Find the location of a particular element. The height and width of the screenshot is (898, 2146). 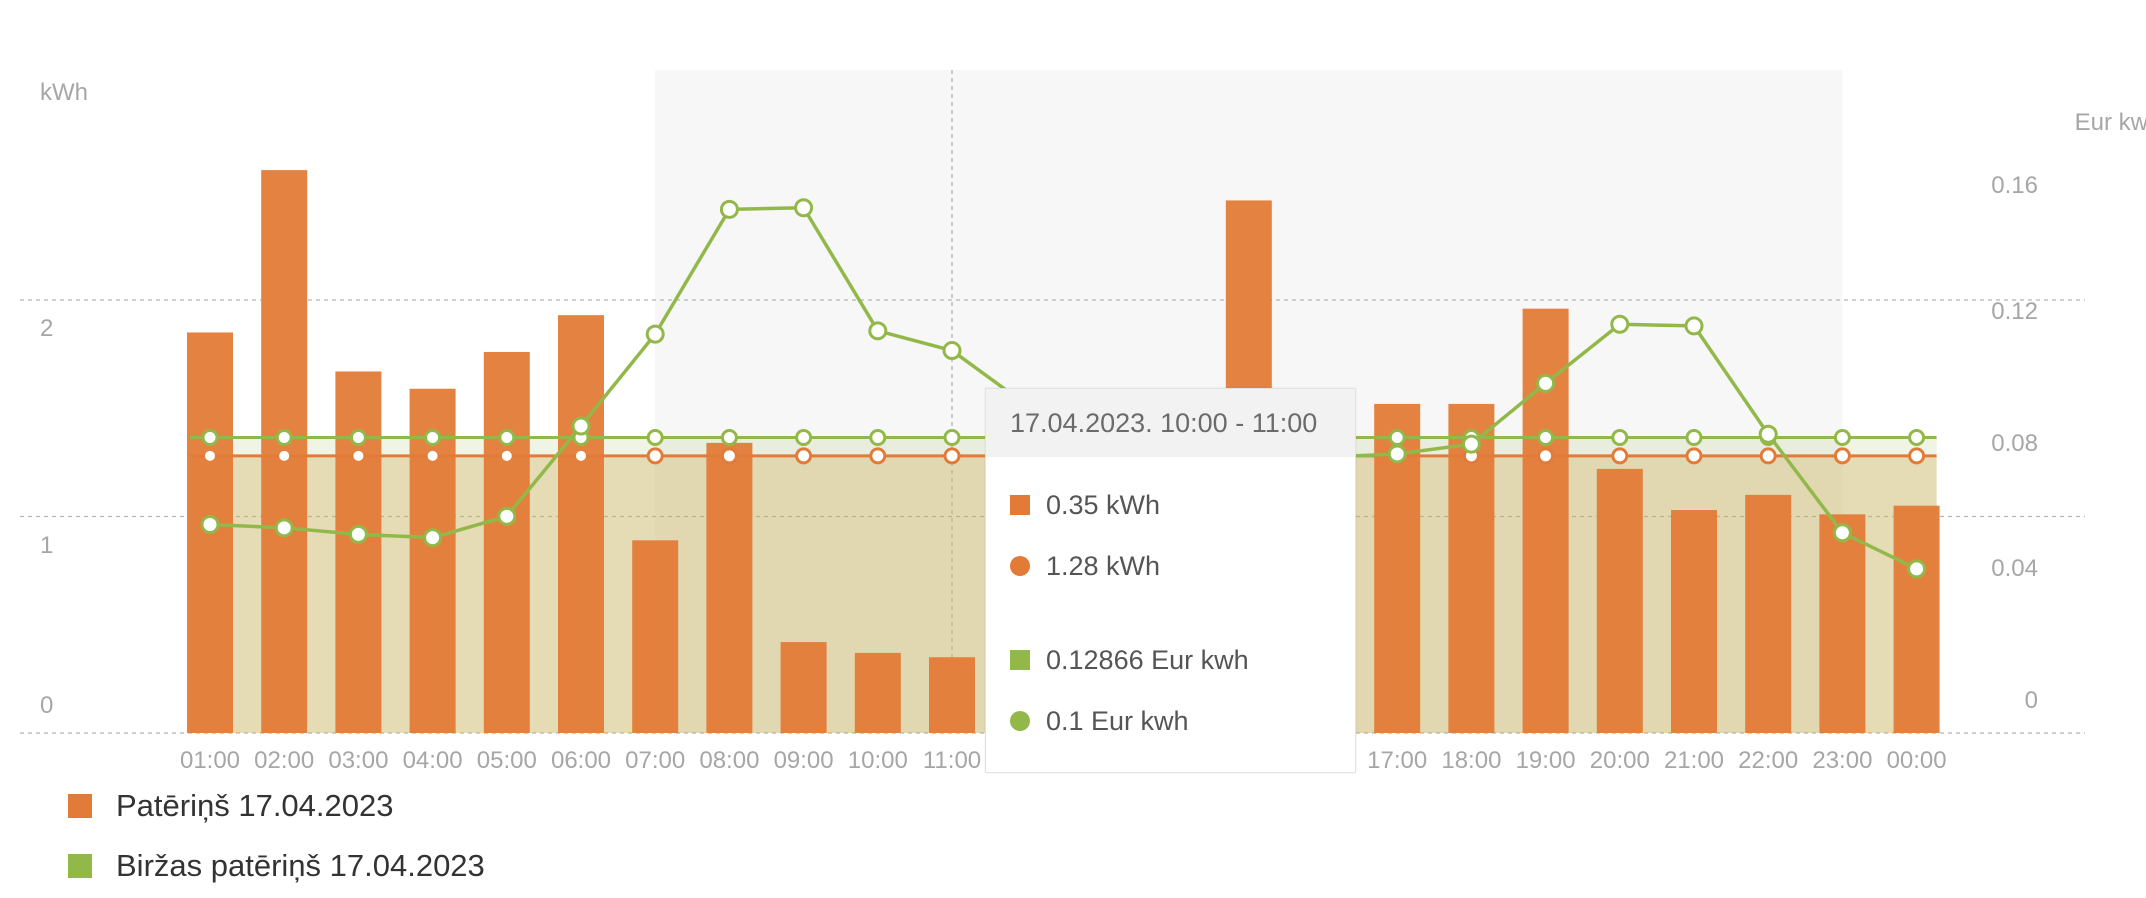

y-right-tick-label: 0.16 is located at coordinates (2014, 185).